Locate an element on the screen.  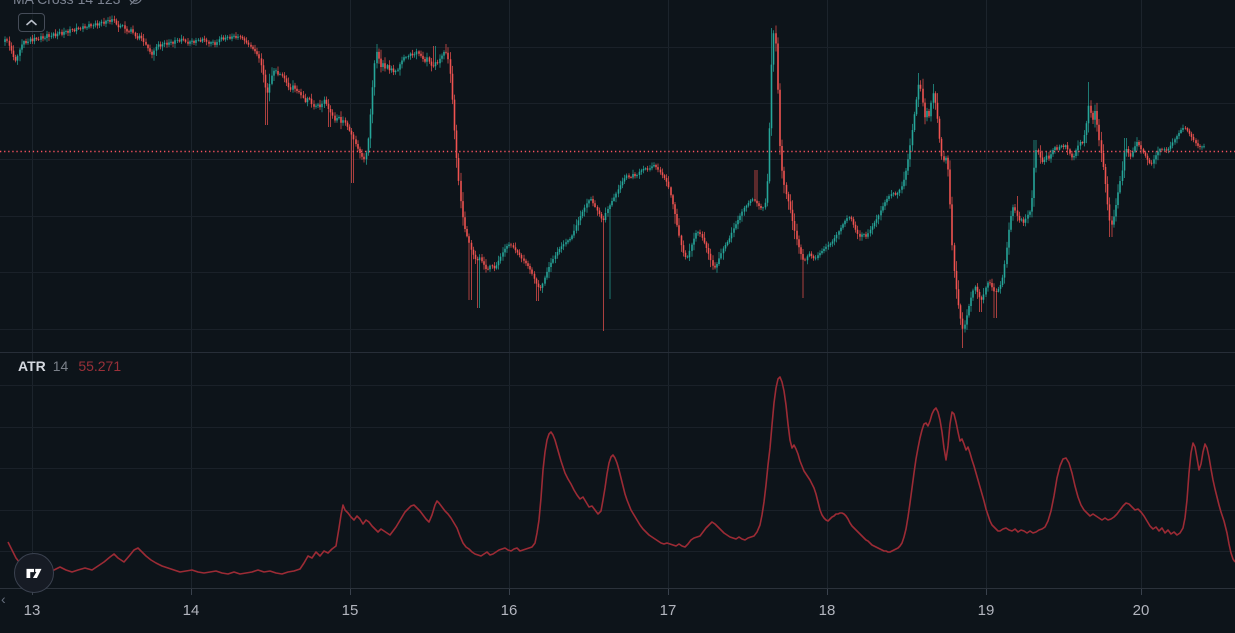
time-axis-label: 19 is located at coordinates (986, 610).